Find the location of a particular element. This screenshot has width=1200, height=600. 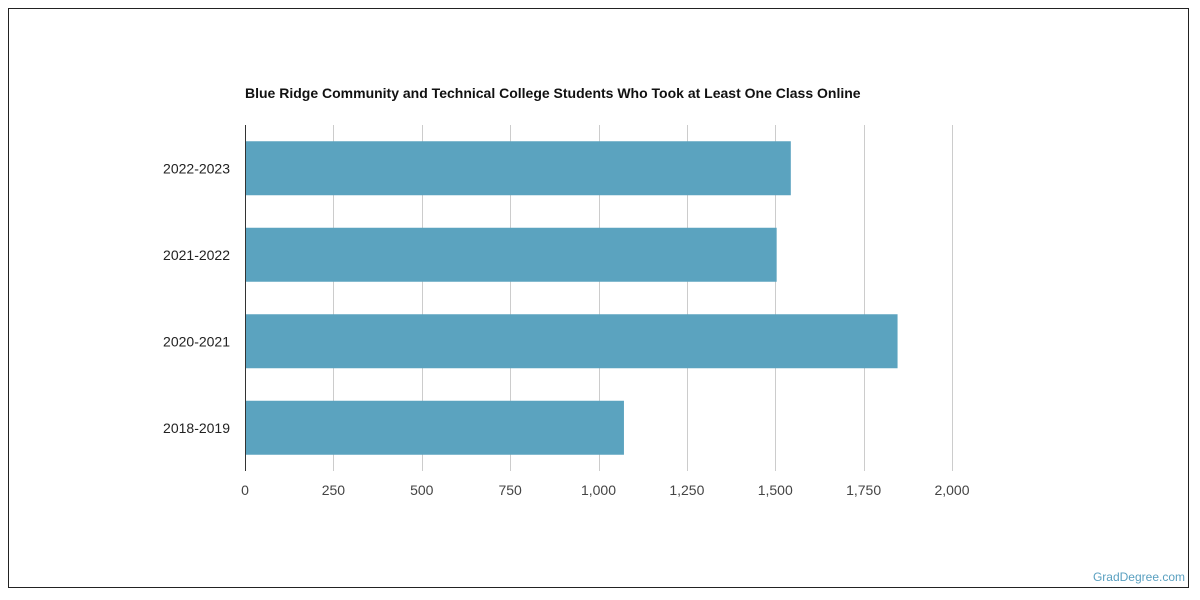

x-tick-label: 0 is located at coordinates (245, 490).